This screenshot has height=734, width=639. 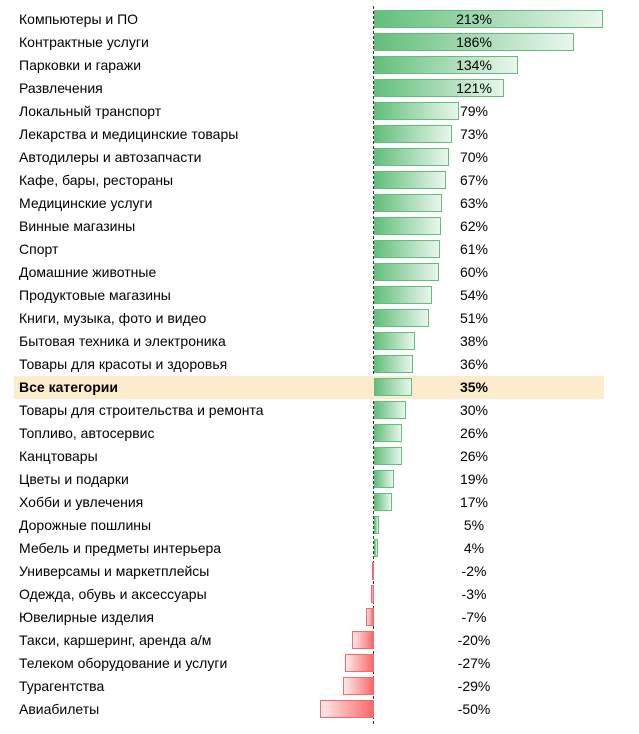 I want to click on value-label: 134%, so click(x=474, y=65).